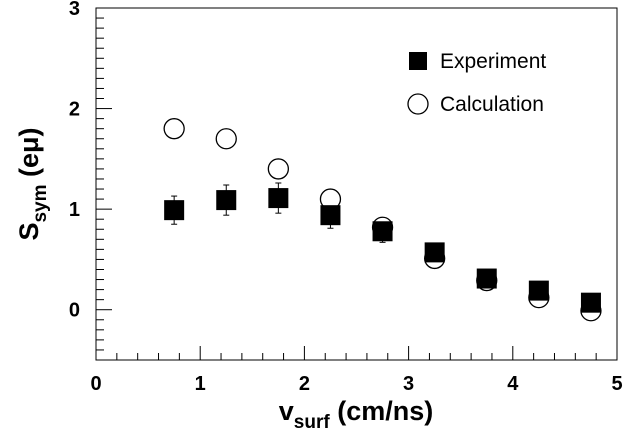 Image resolution: width=636 pixels, height=436 pixels. Describe the element at coordinates (356, 384) in the screenshot. I see `x-axis-tick-labels: 0 1 2 3 4 5` at that location.